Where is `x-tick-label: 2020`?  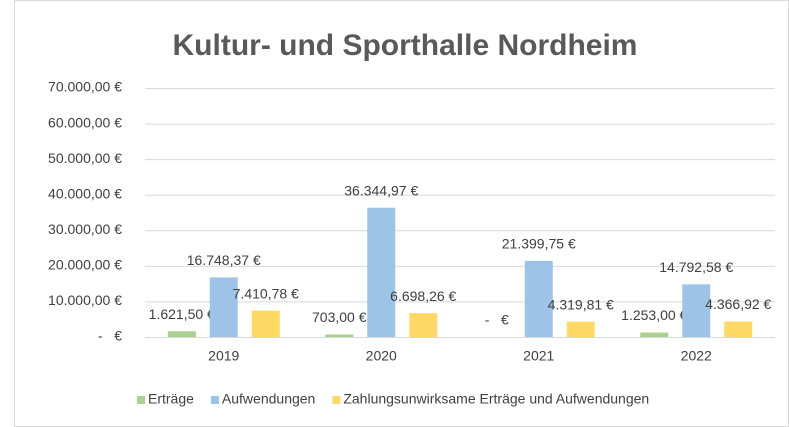
x-tick-label: 2020 is located at coordinates (381, 356).